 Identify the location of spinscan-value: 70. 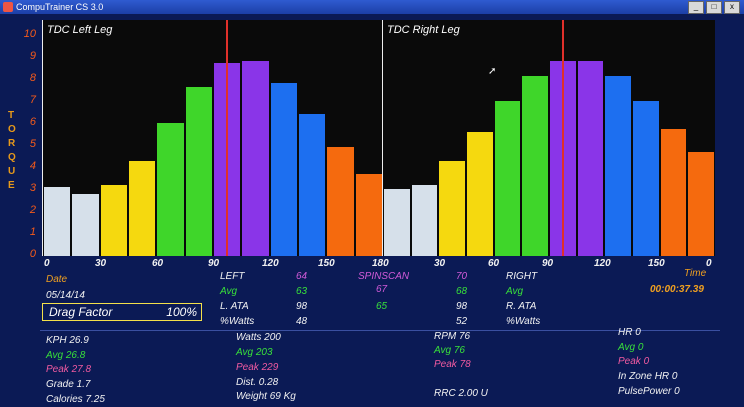
(462, 276).